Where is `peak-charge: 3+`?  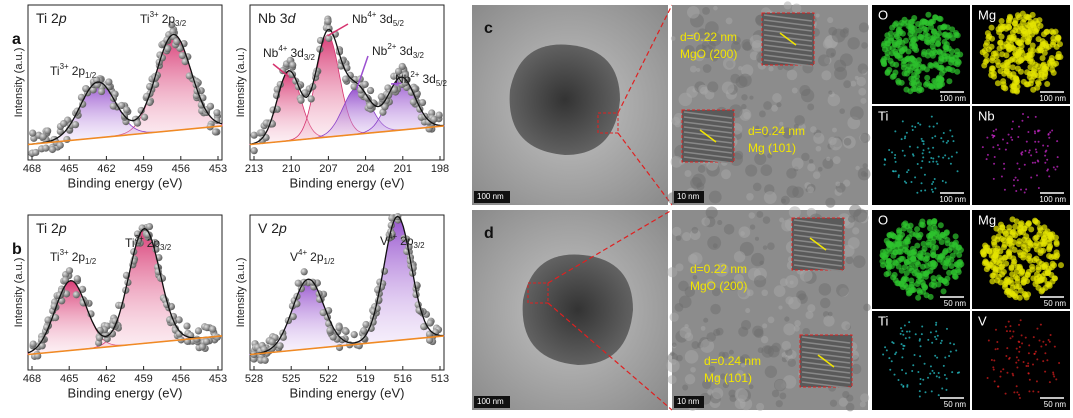 peak-charge: 3+ is located at coordinates (64, 66).